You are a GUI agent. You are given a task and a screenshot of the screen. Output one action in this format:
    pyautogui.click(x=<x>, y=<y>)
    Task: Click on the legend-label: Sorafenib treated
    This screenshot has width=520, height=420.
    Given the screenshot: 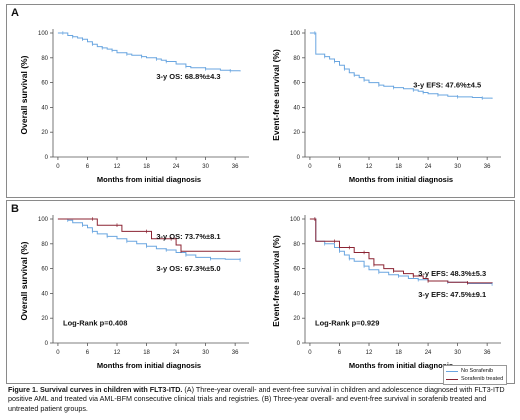 What is the action you would take?
    pyautogui.click(x=482, y=379)
    